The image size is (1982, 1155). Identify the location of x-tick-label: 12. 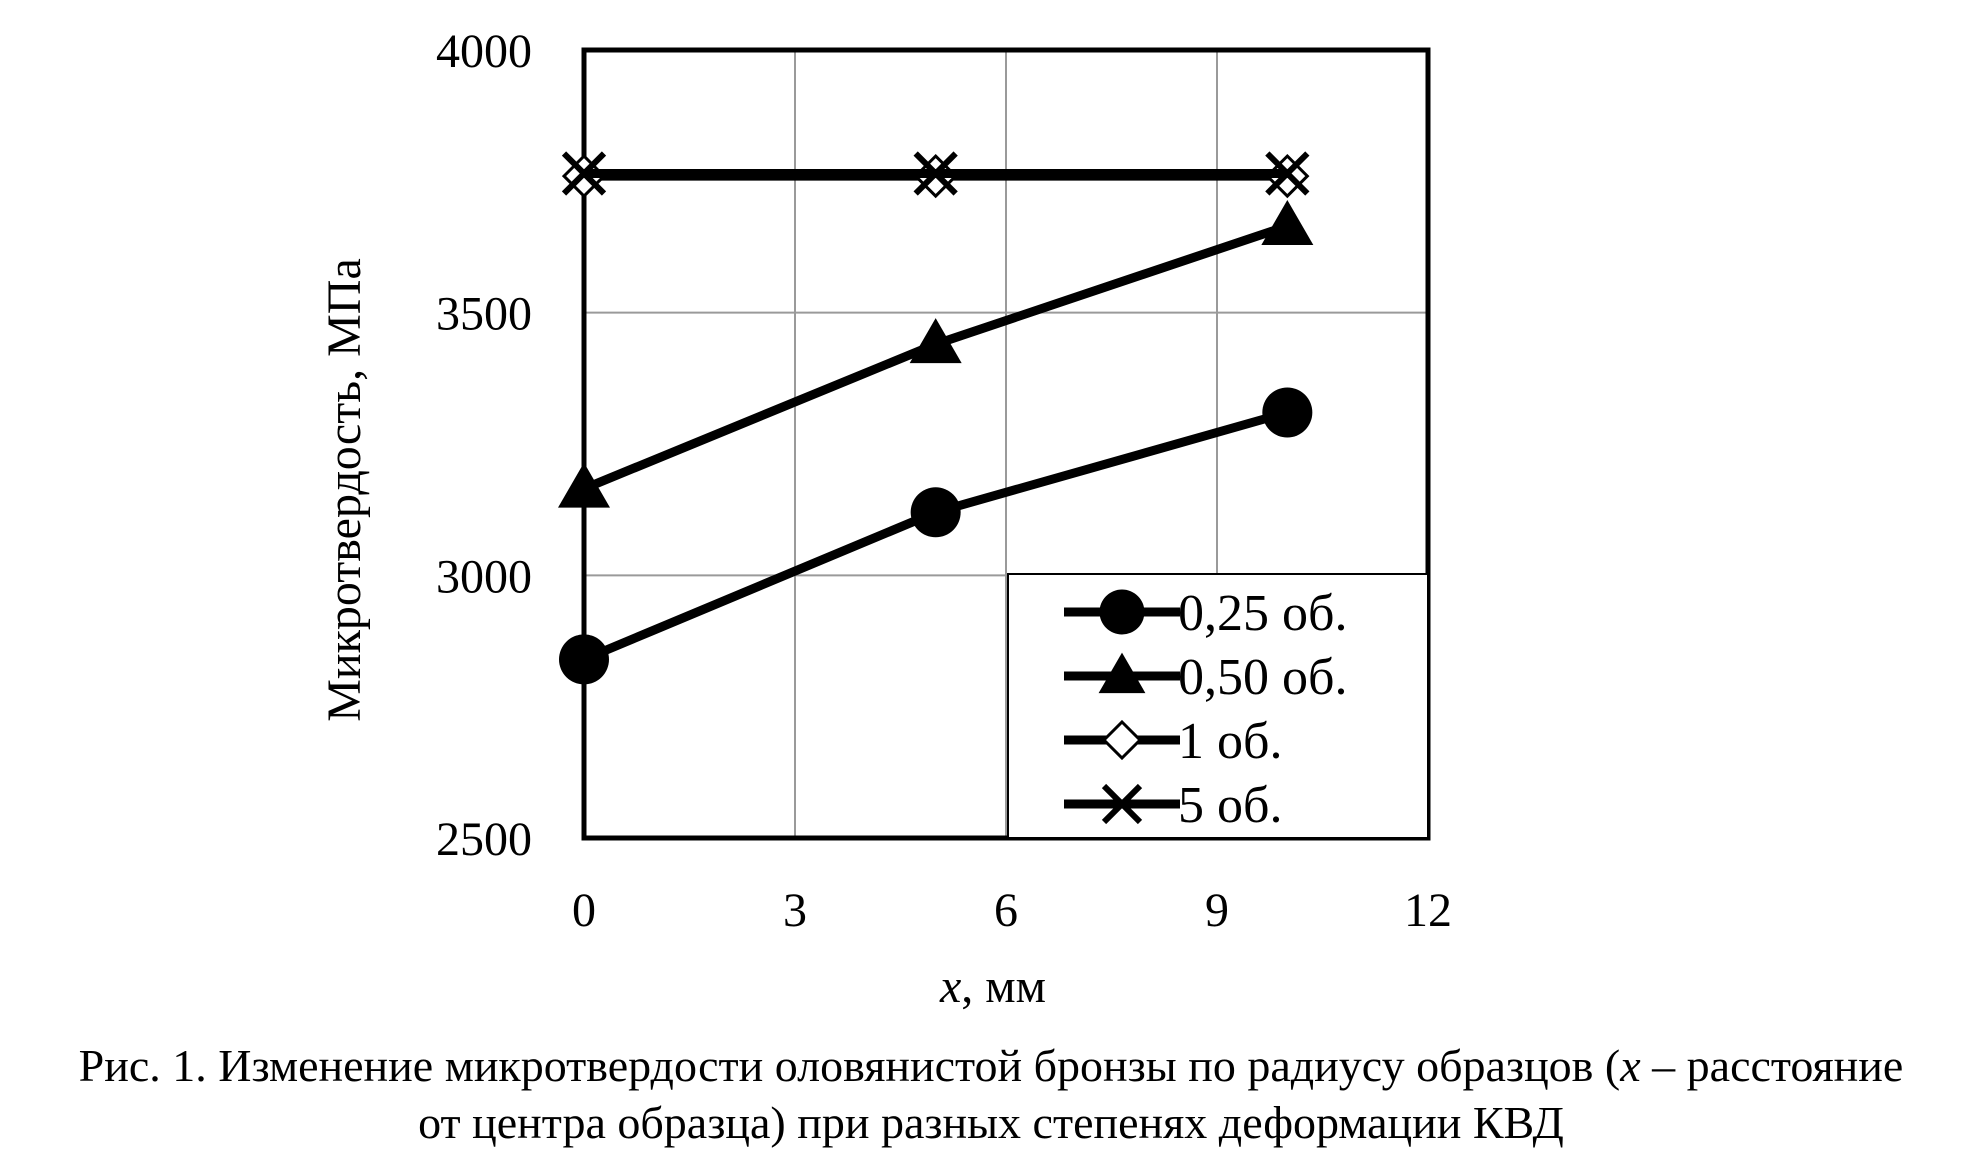
(1428, 910).